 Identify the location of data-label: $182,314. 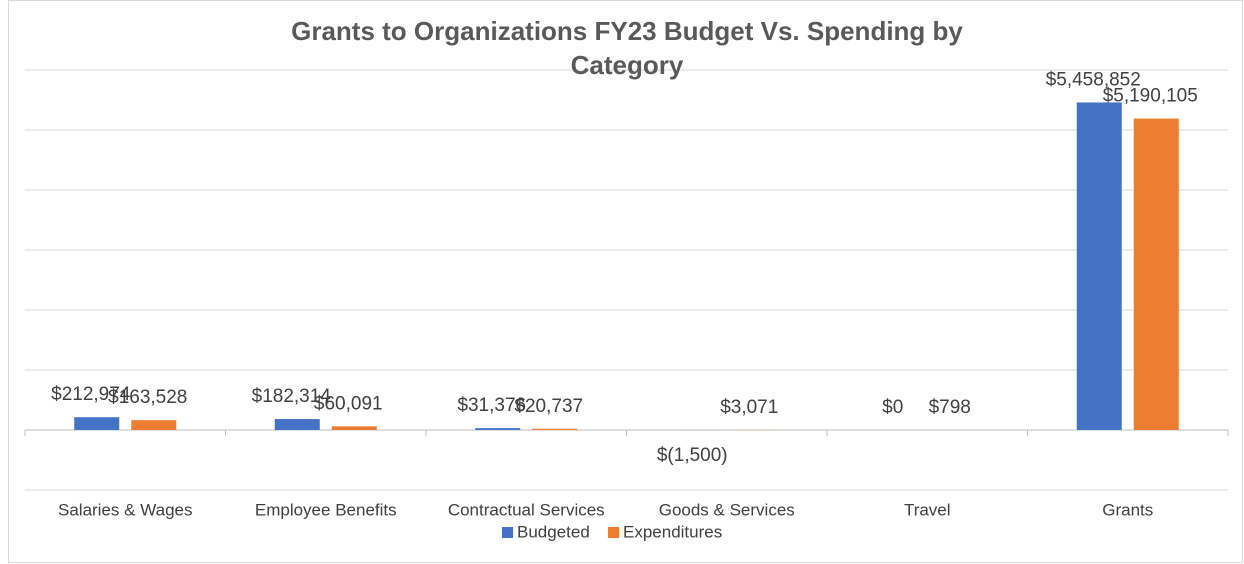
(292, 396).